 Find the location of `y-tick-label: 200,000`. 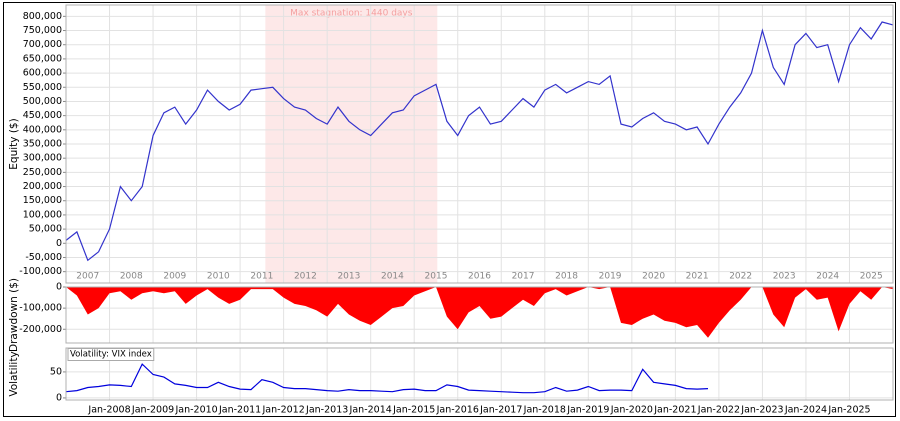

y-tick-label: 200,000 is located at coordinates (42, 186).